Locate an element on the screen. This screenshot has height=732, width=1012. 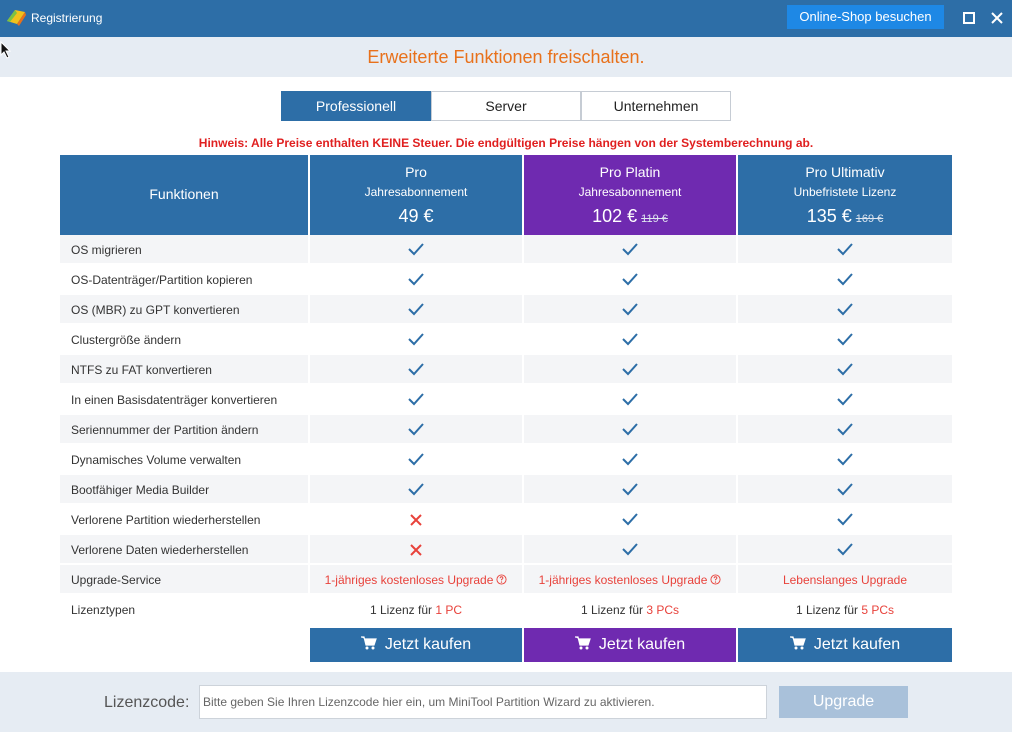
buy-label: Jetzt kaufen is located at coordinates (642, 644).